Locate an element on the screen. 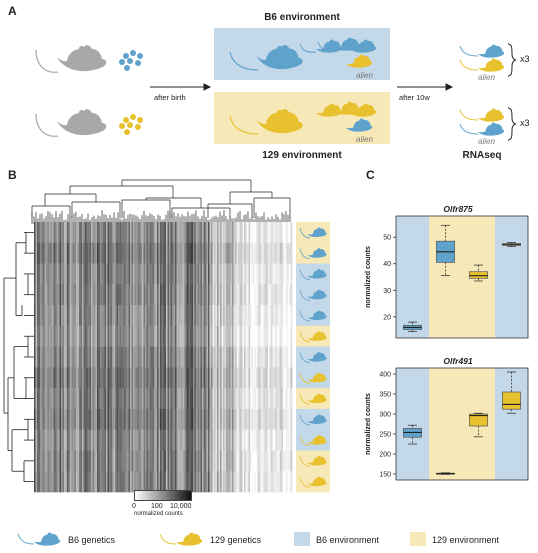  b6-genetics-icon is located at coordinates (47, 539).